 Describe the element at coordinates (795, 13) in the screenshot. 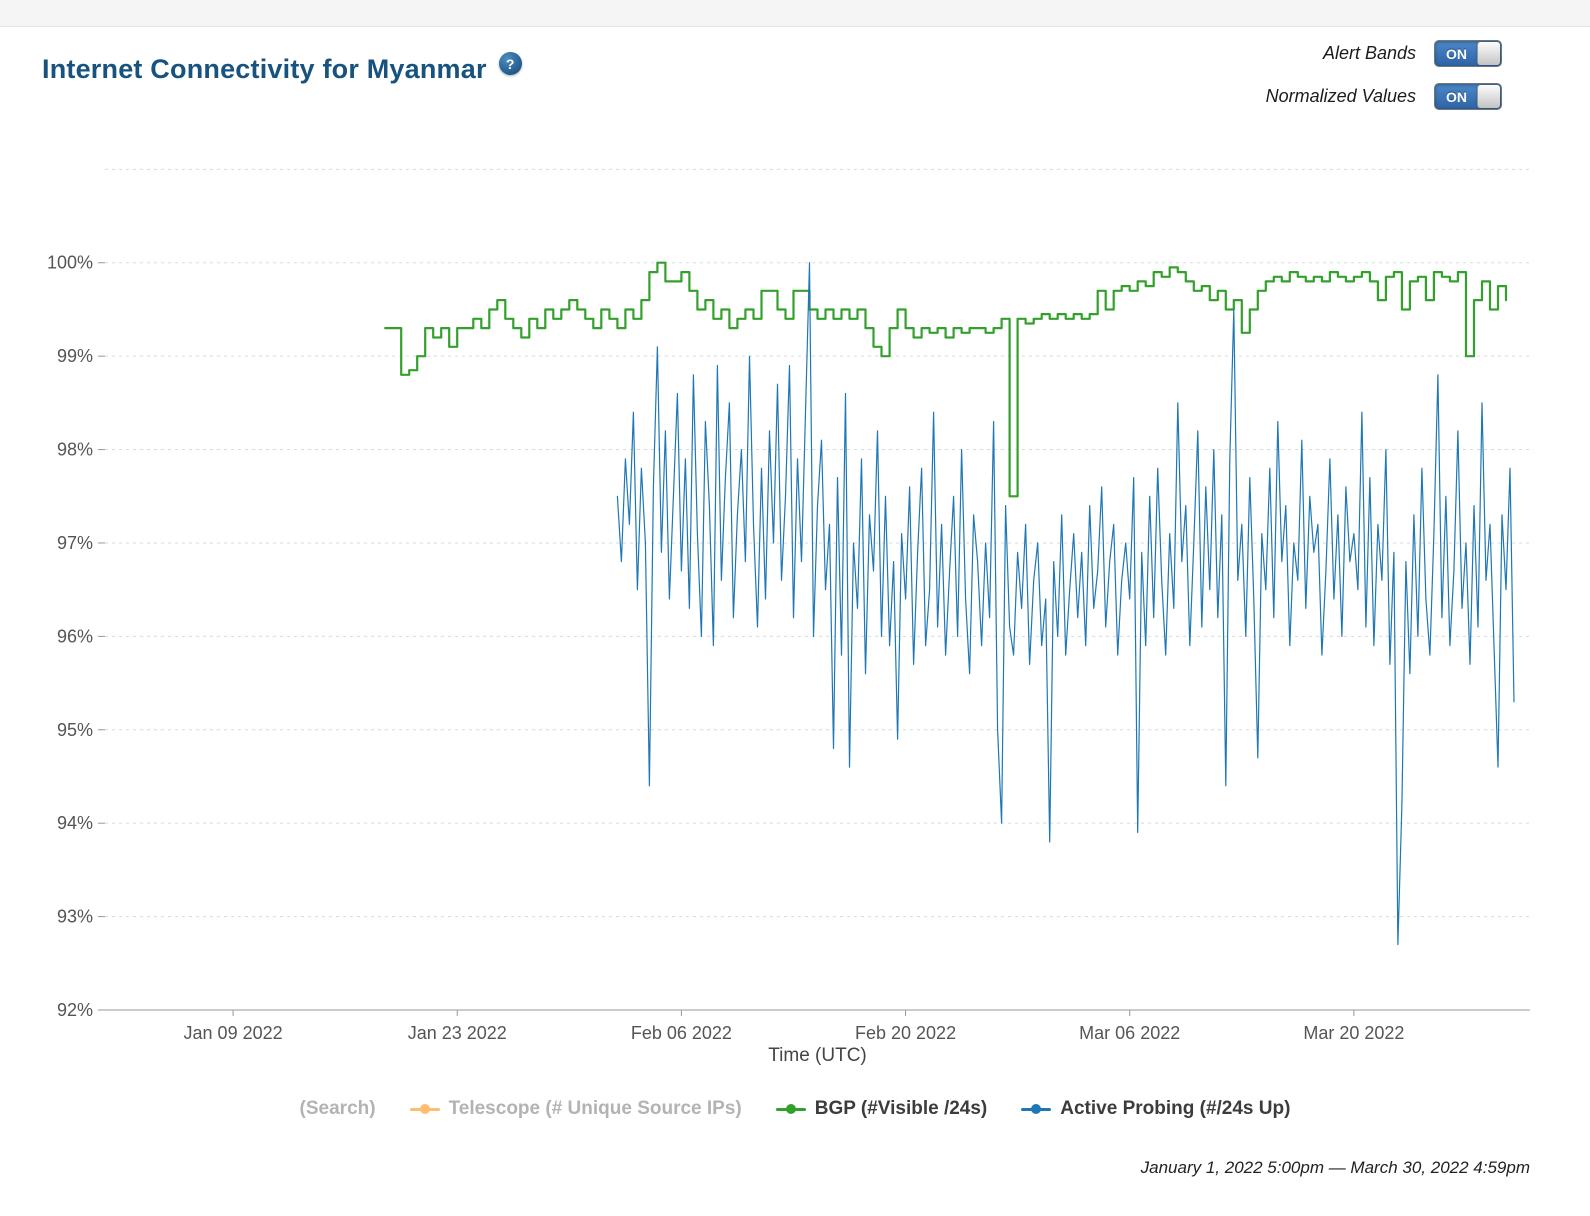

I see `top-strip` at that location.